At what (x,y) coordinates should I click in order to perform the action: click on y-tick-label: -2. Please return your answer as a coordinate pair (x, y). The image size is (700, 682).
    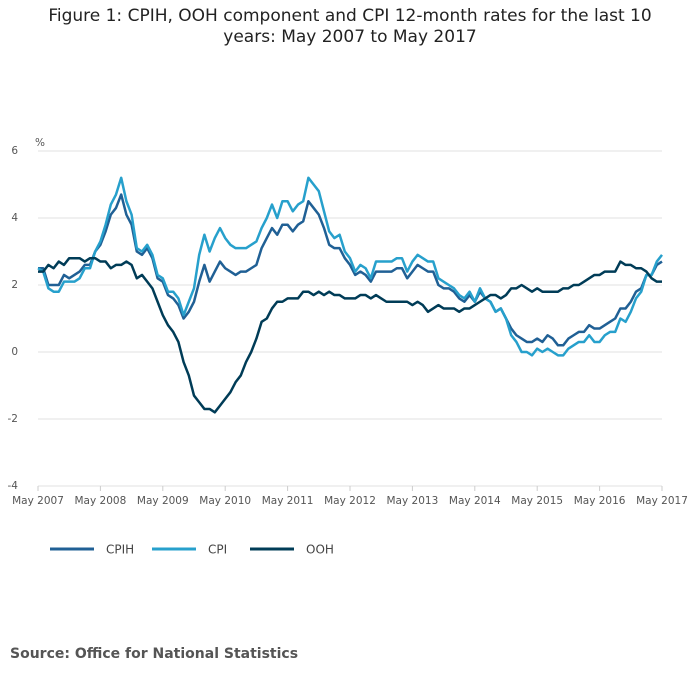
    Looking at the image, I should click on (13, 419).